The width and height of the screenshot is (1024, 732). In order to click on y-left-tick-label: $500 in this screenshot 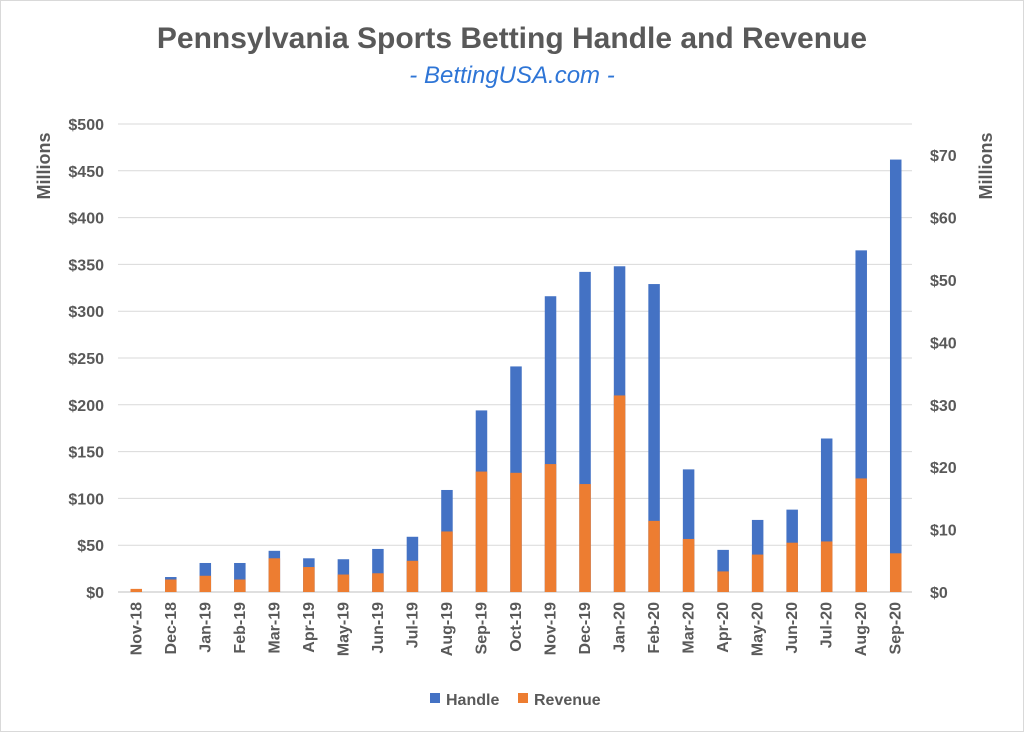, I will do `click(86, 125)`.